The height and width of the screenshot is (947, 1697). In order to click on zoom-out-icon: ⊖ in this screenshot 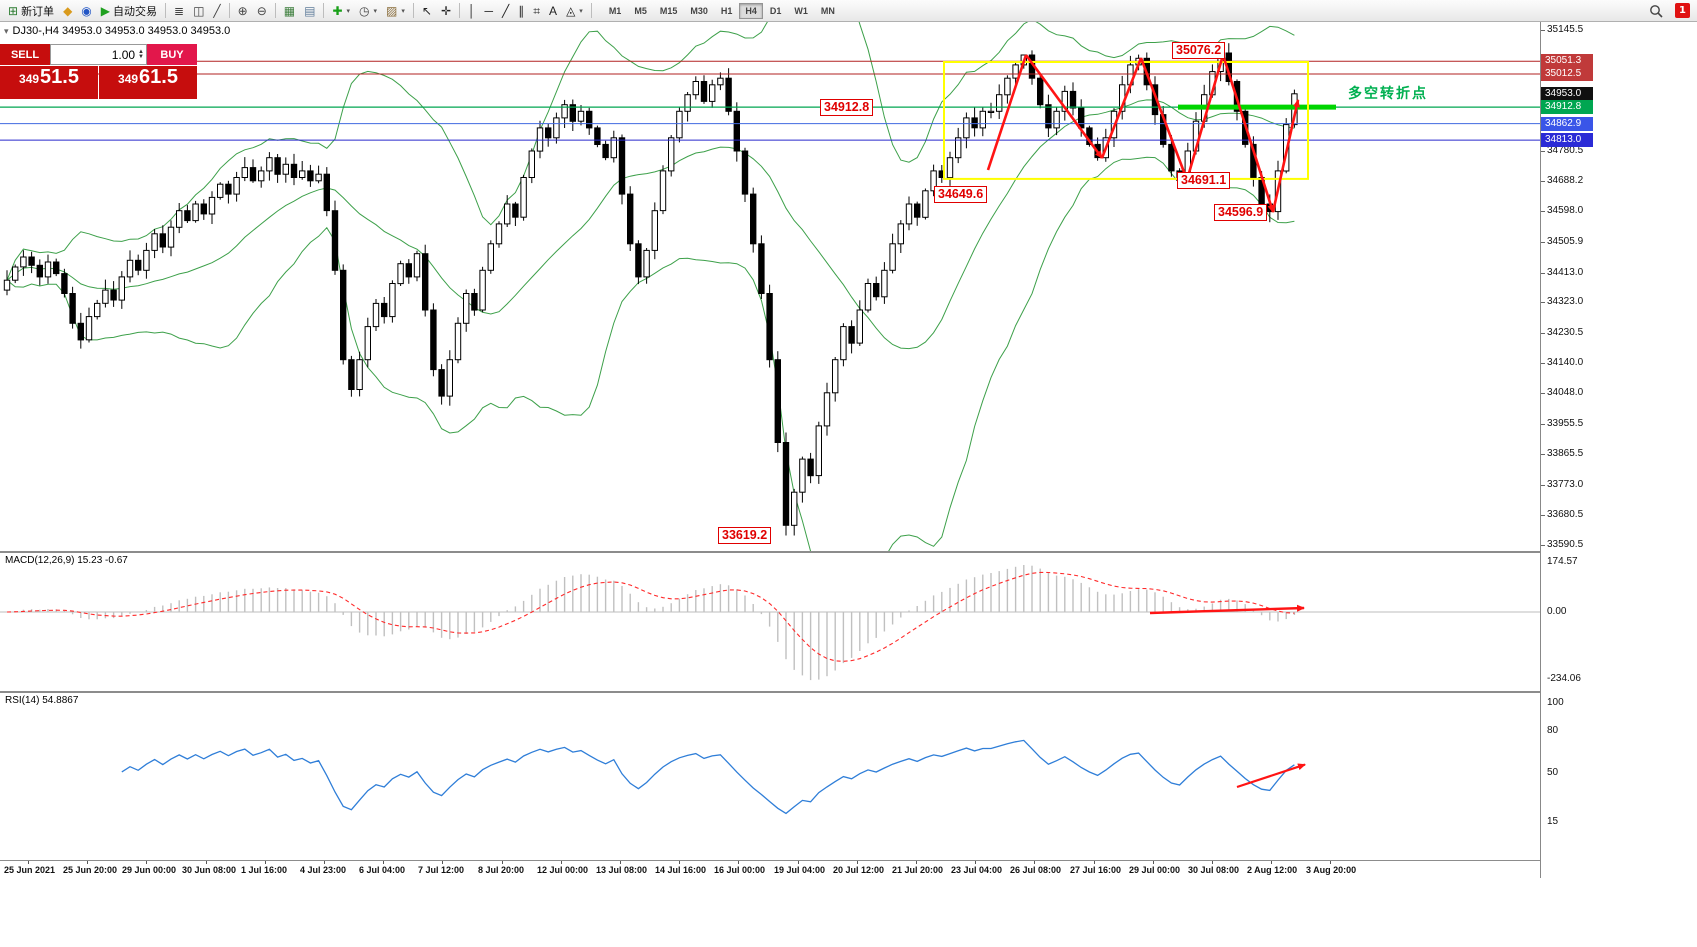, I will do `click(261, 10)`.